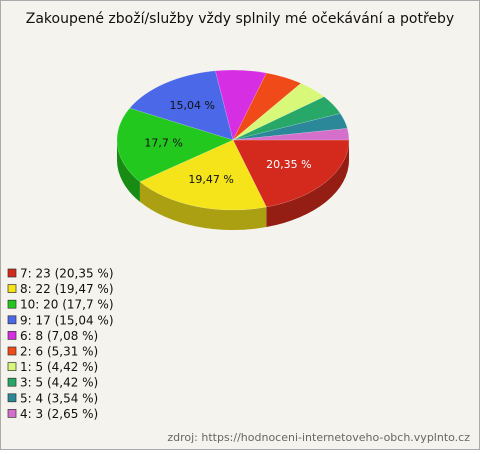 The height and width of the screenshot is (454, 480). I want to click on legend-label: 1: 5 (4,42 %), so click(59, 367).